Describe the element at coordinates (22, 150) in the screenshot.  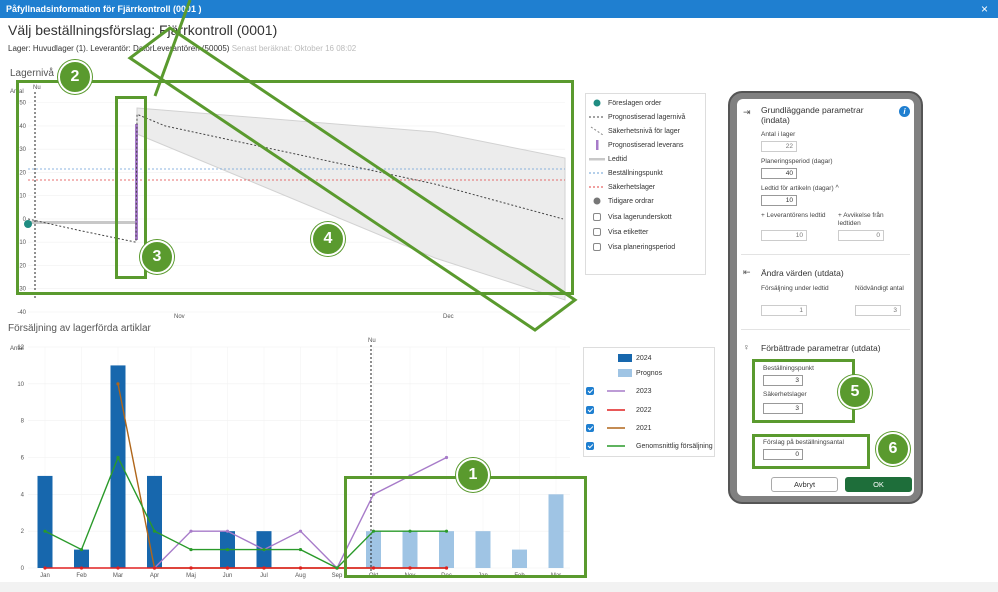
I see `inventory-y-tick: 30` at that location.